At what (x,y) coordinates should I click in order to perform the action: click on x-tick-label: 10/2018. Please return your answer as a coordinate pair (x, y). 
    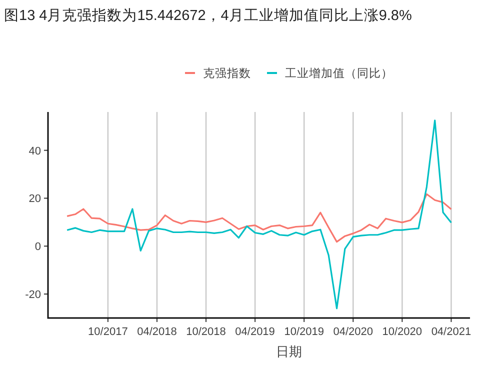
    Looking at the image, I should click on (206, 332).